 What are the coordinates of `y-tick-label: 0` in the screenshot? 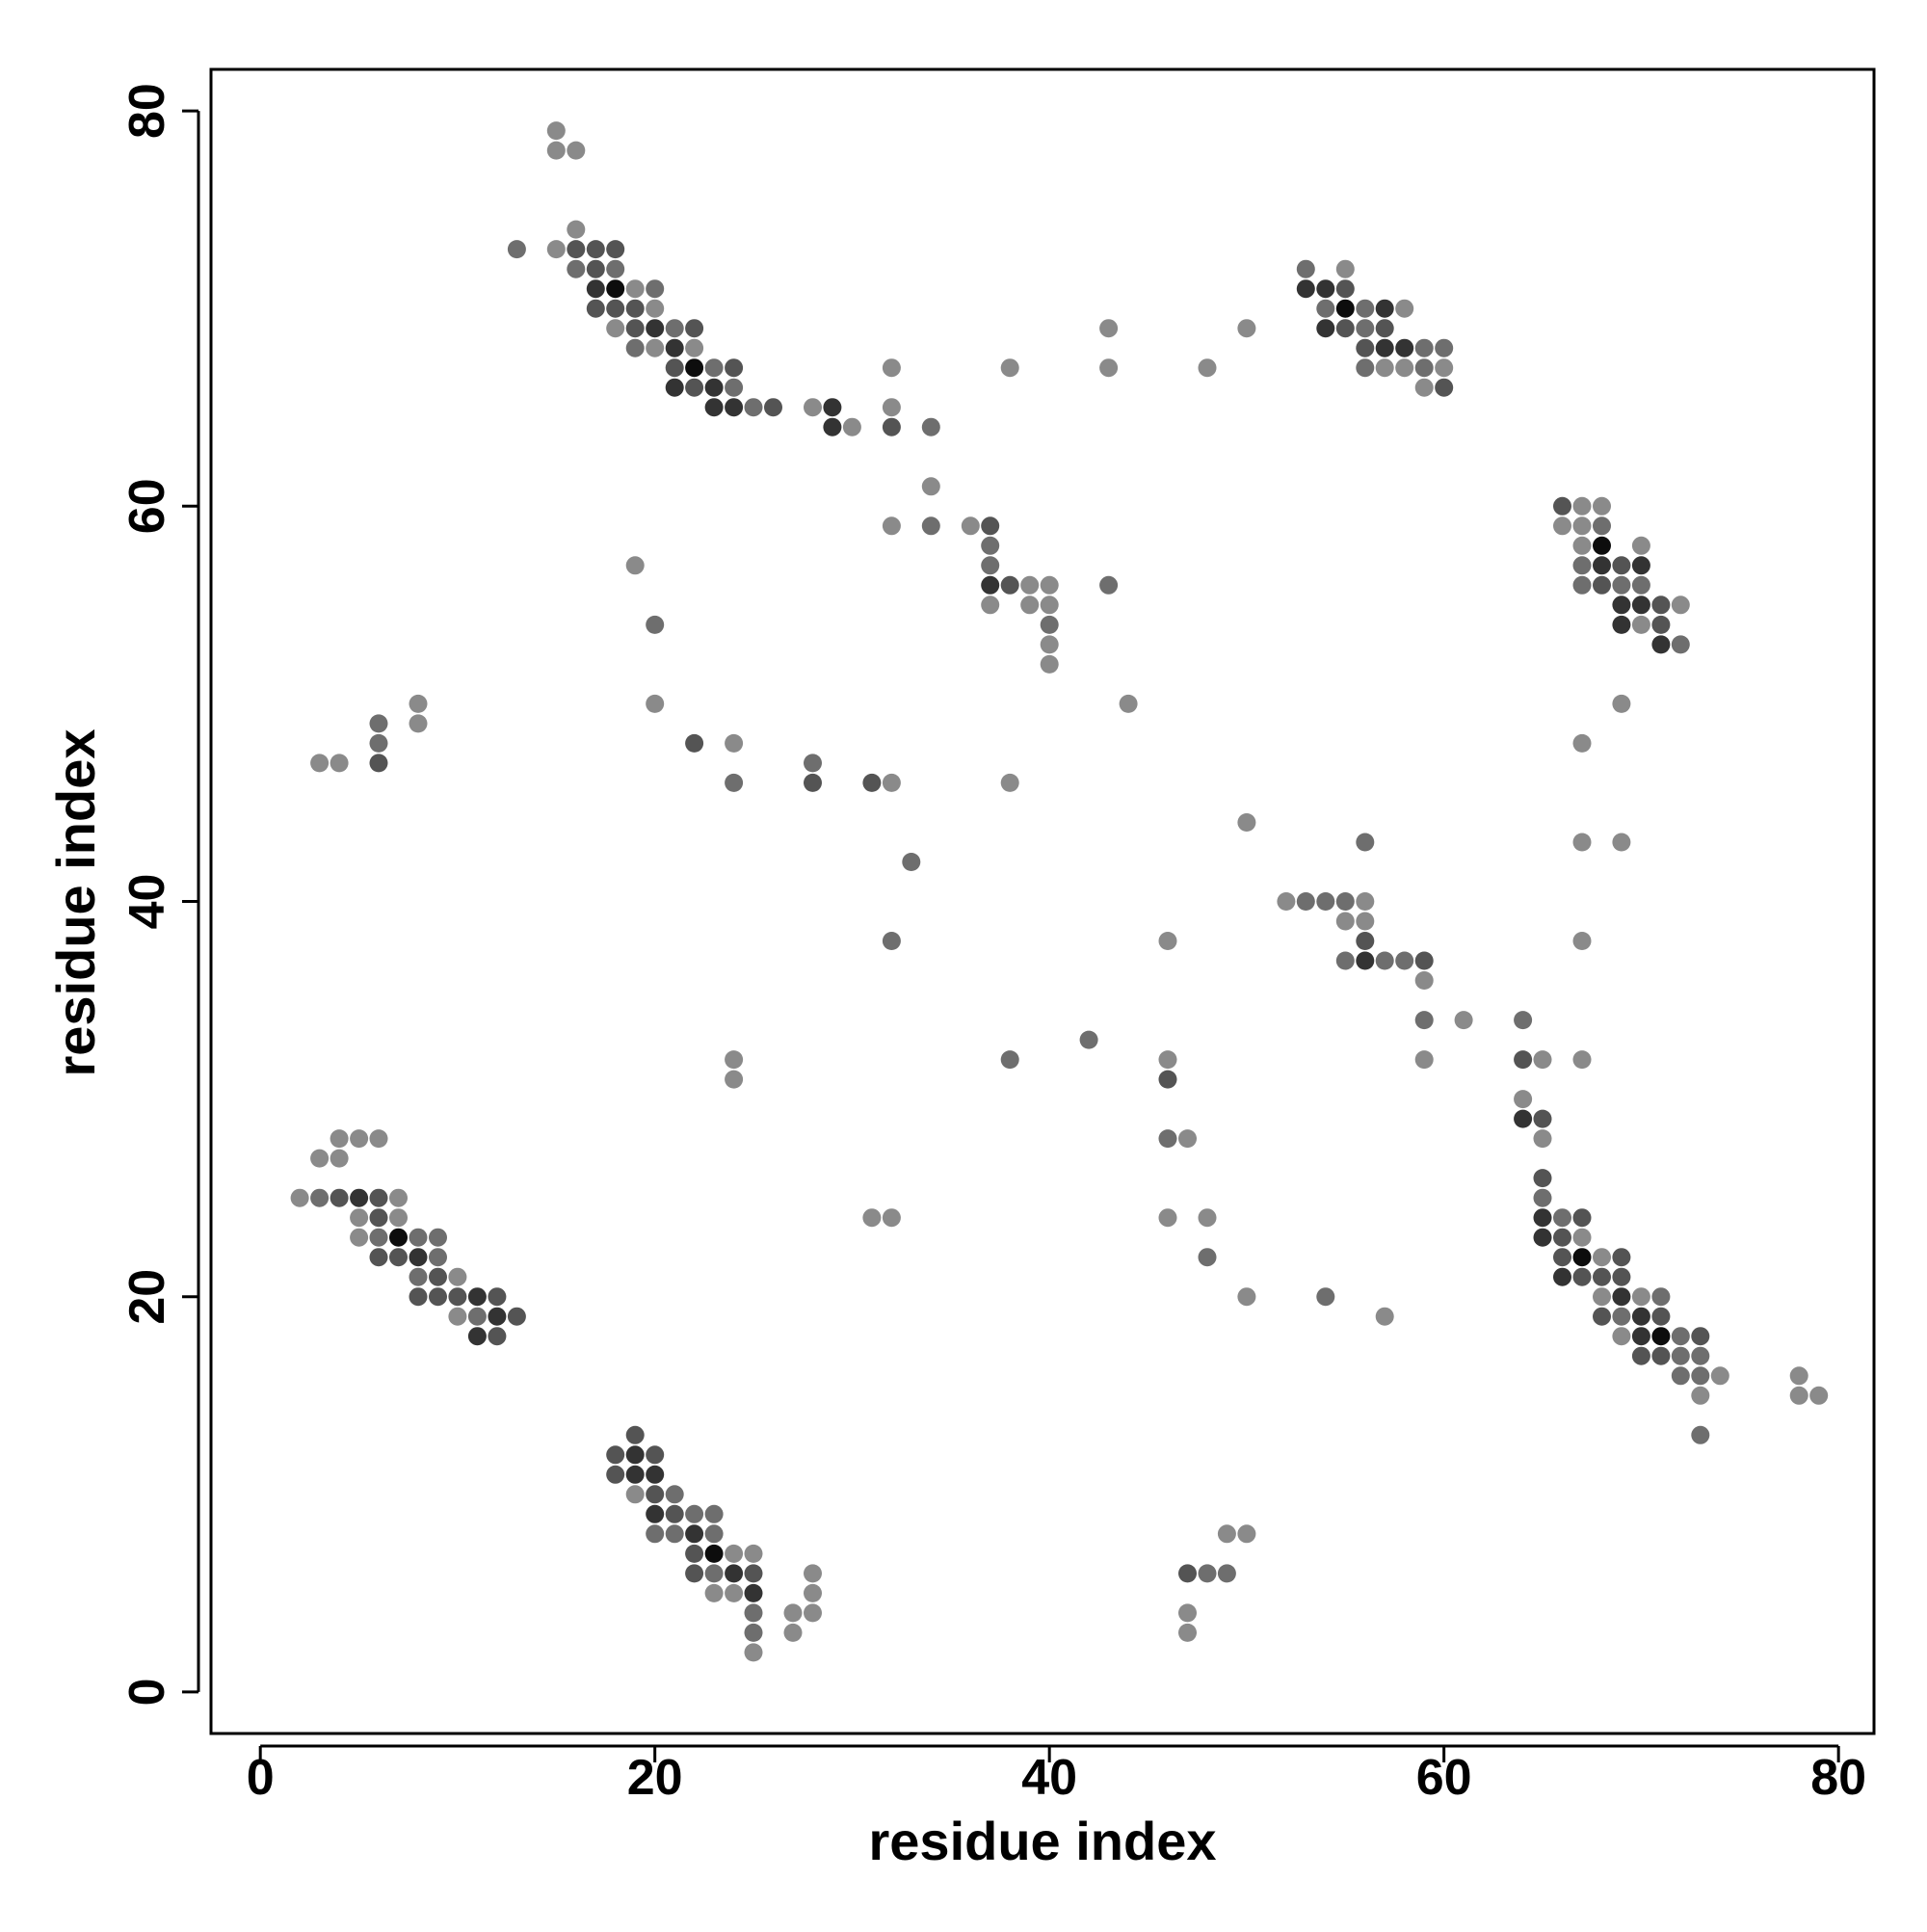 It's located at (147, 1692).